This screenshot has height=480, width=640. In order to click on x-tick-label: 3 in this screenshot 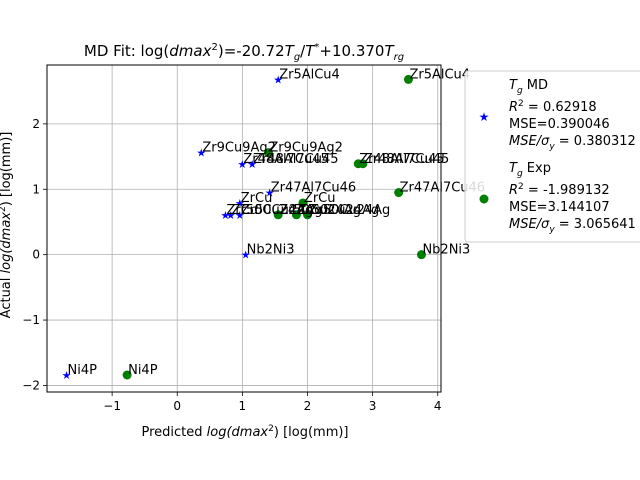, I will do `click(373, 406)`.